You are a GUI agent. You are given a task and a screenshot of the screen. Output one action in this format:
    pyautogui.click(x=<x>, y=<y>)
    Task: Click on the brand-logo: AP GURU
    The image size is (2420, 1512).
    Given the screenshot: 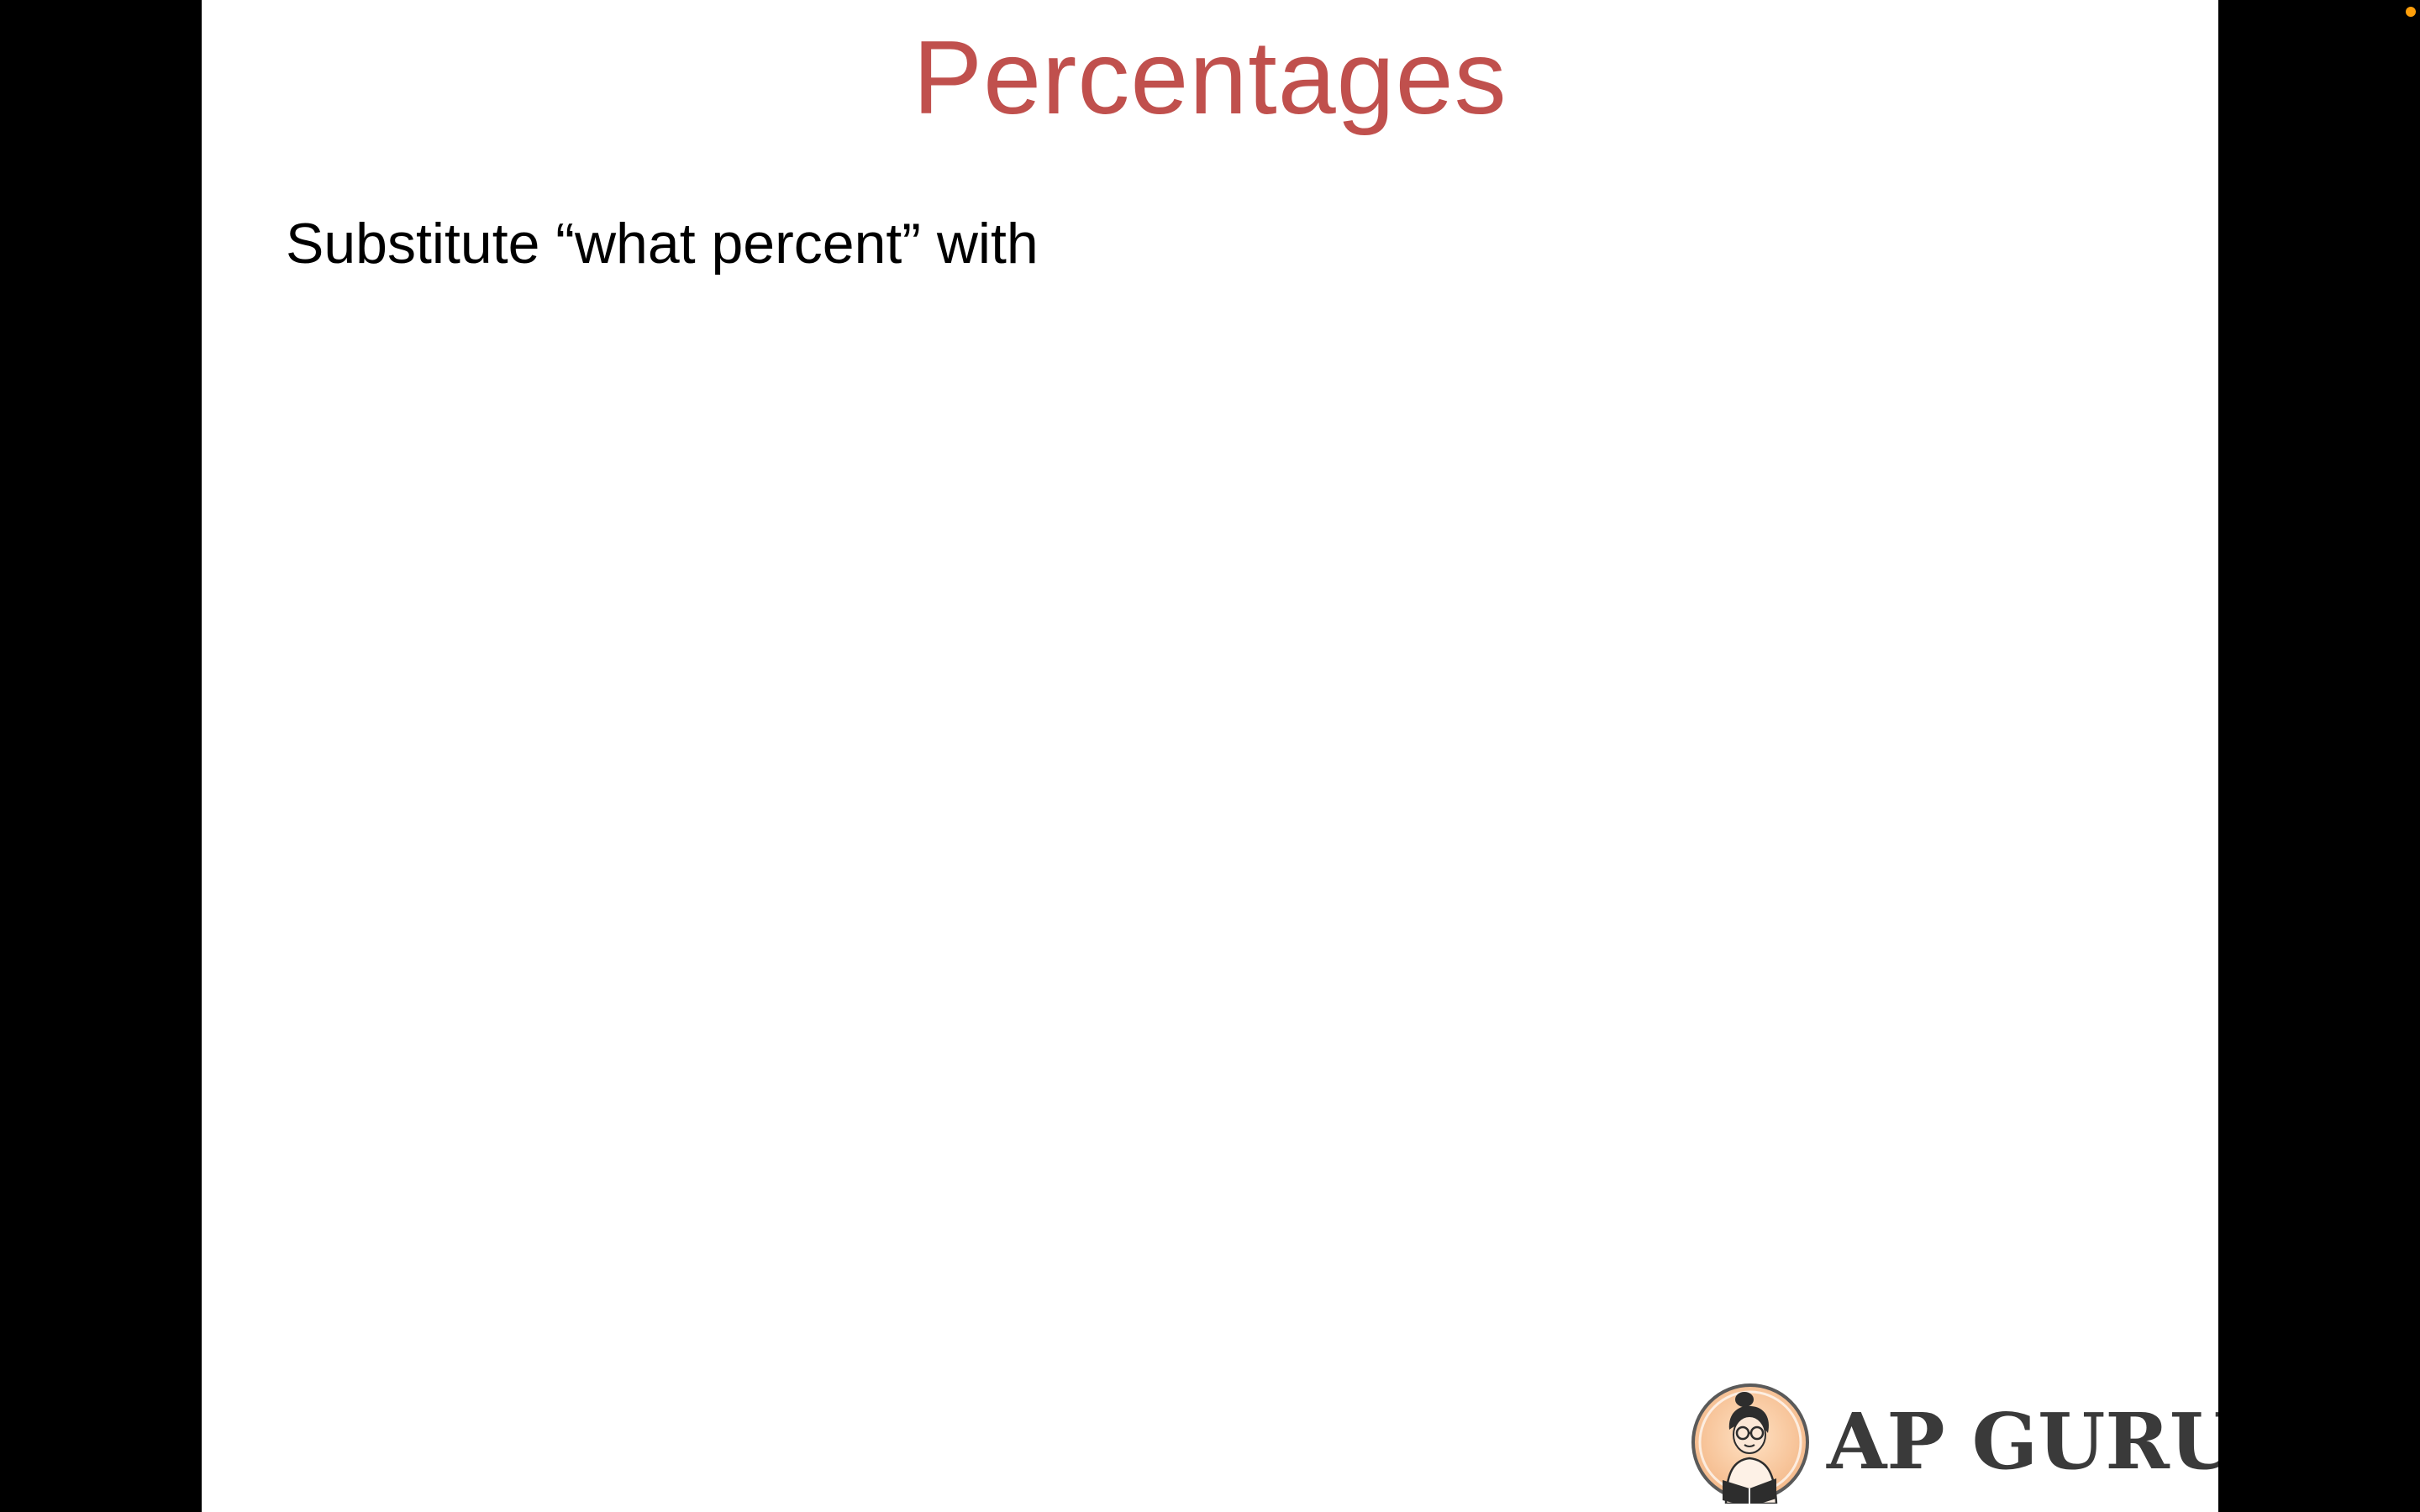 What is the action you would take?
    pyautogui.click(x=1953, y=1445)
    